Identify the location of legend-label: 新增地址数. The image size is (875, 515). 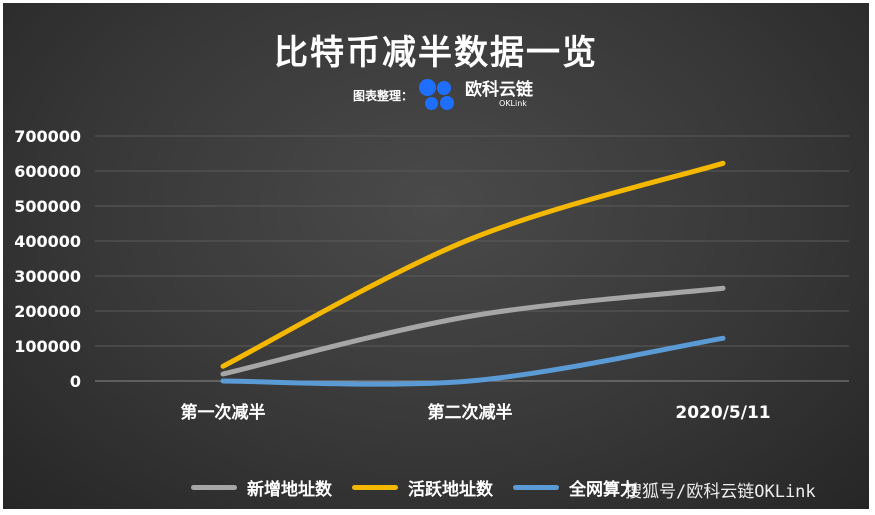
(289, 490).